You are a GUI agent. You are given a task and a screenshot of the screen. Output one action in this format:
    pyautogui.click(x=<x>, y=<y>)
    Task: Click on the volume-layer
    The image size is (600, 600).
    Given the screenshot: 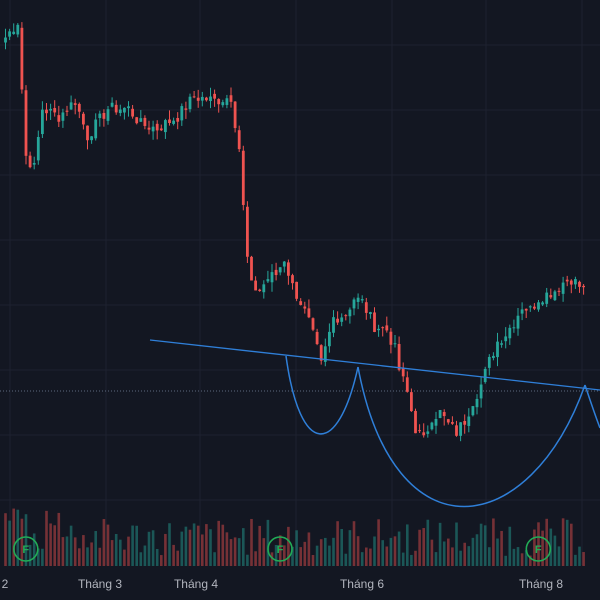 What is the action you would take?
    pyautogui.click(x=294, y=537)
    